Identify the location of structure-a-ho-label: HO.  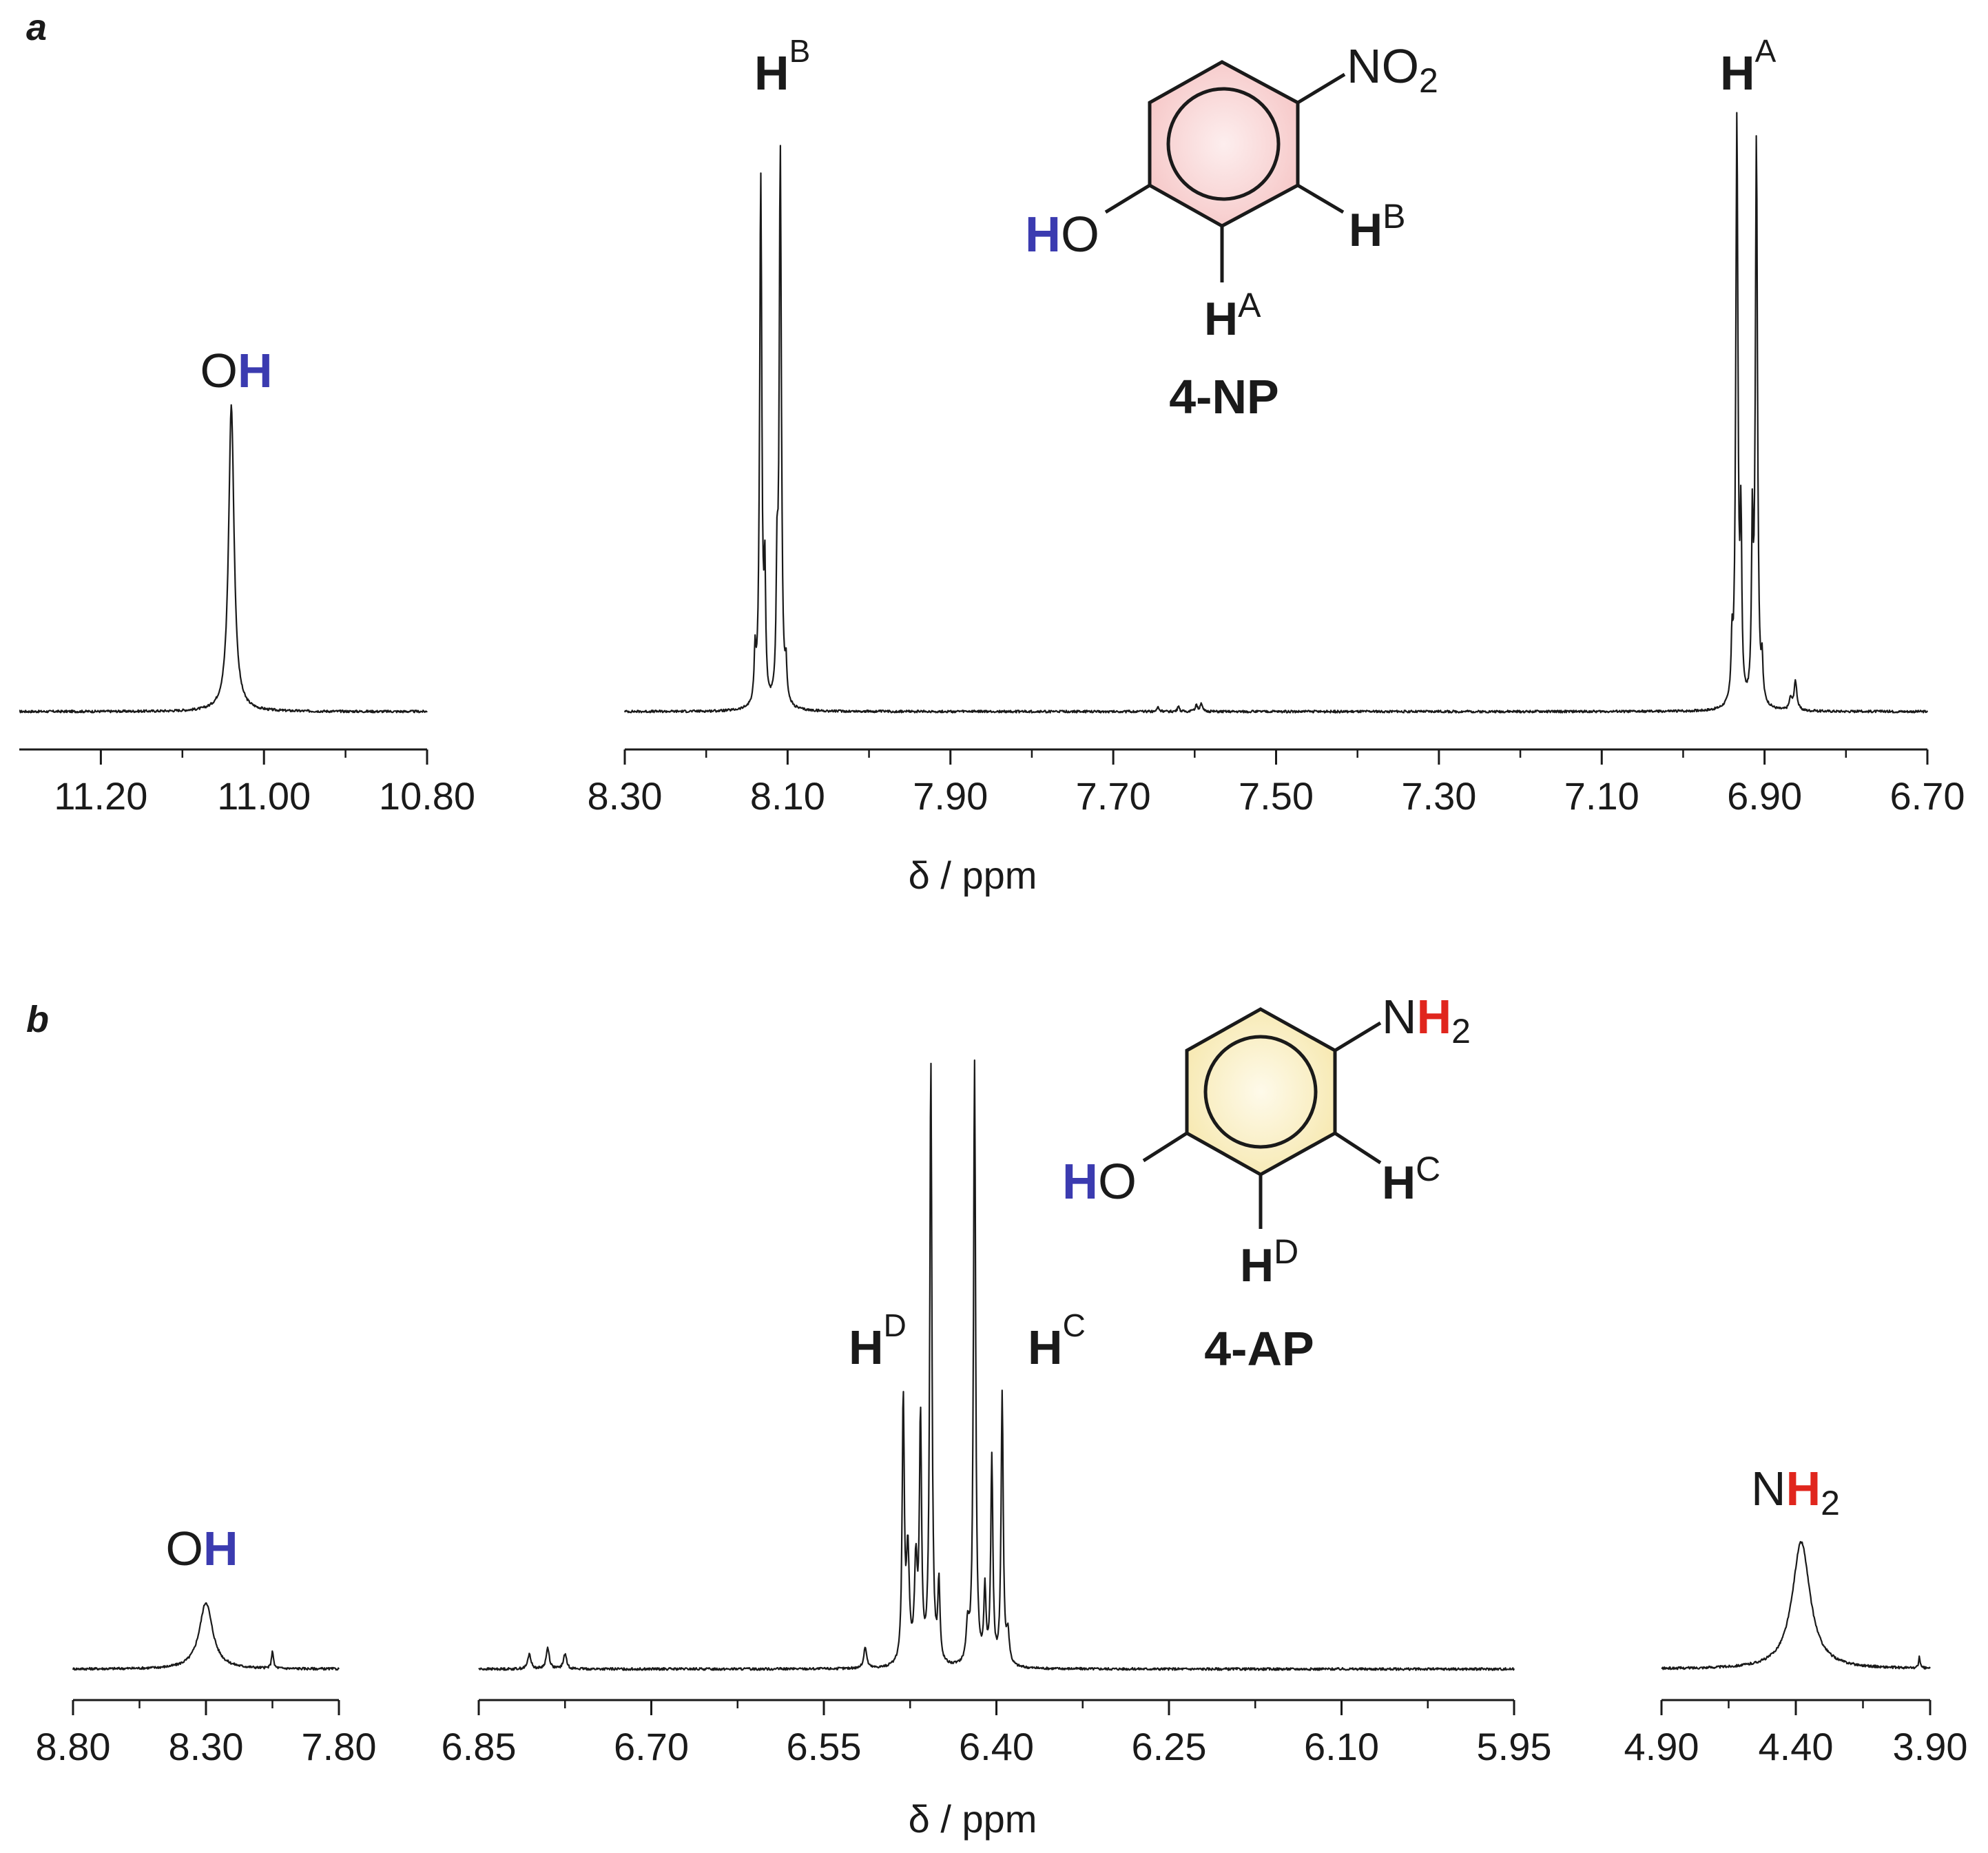
(1062, 234).